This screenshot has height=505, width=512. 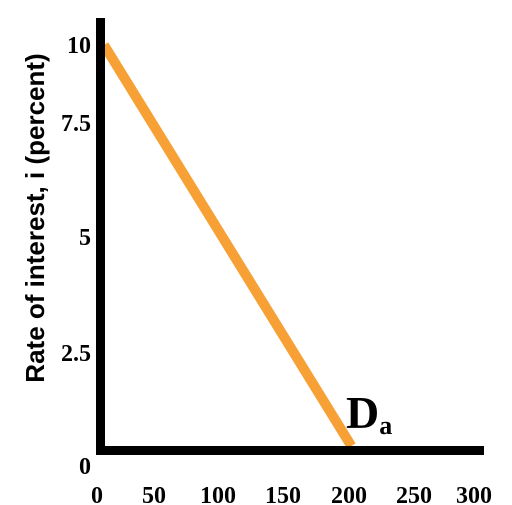 I want to click on curve-label-da: Da, so click(x=369, y=413).